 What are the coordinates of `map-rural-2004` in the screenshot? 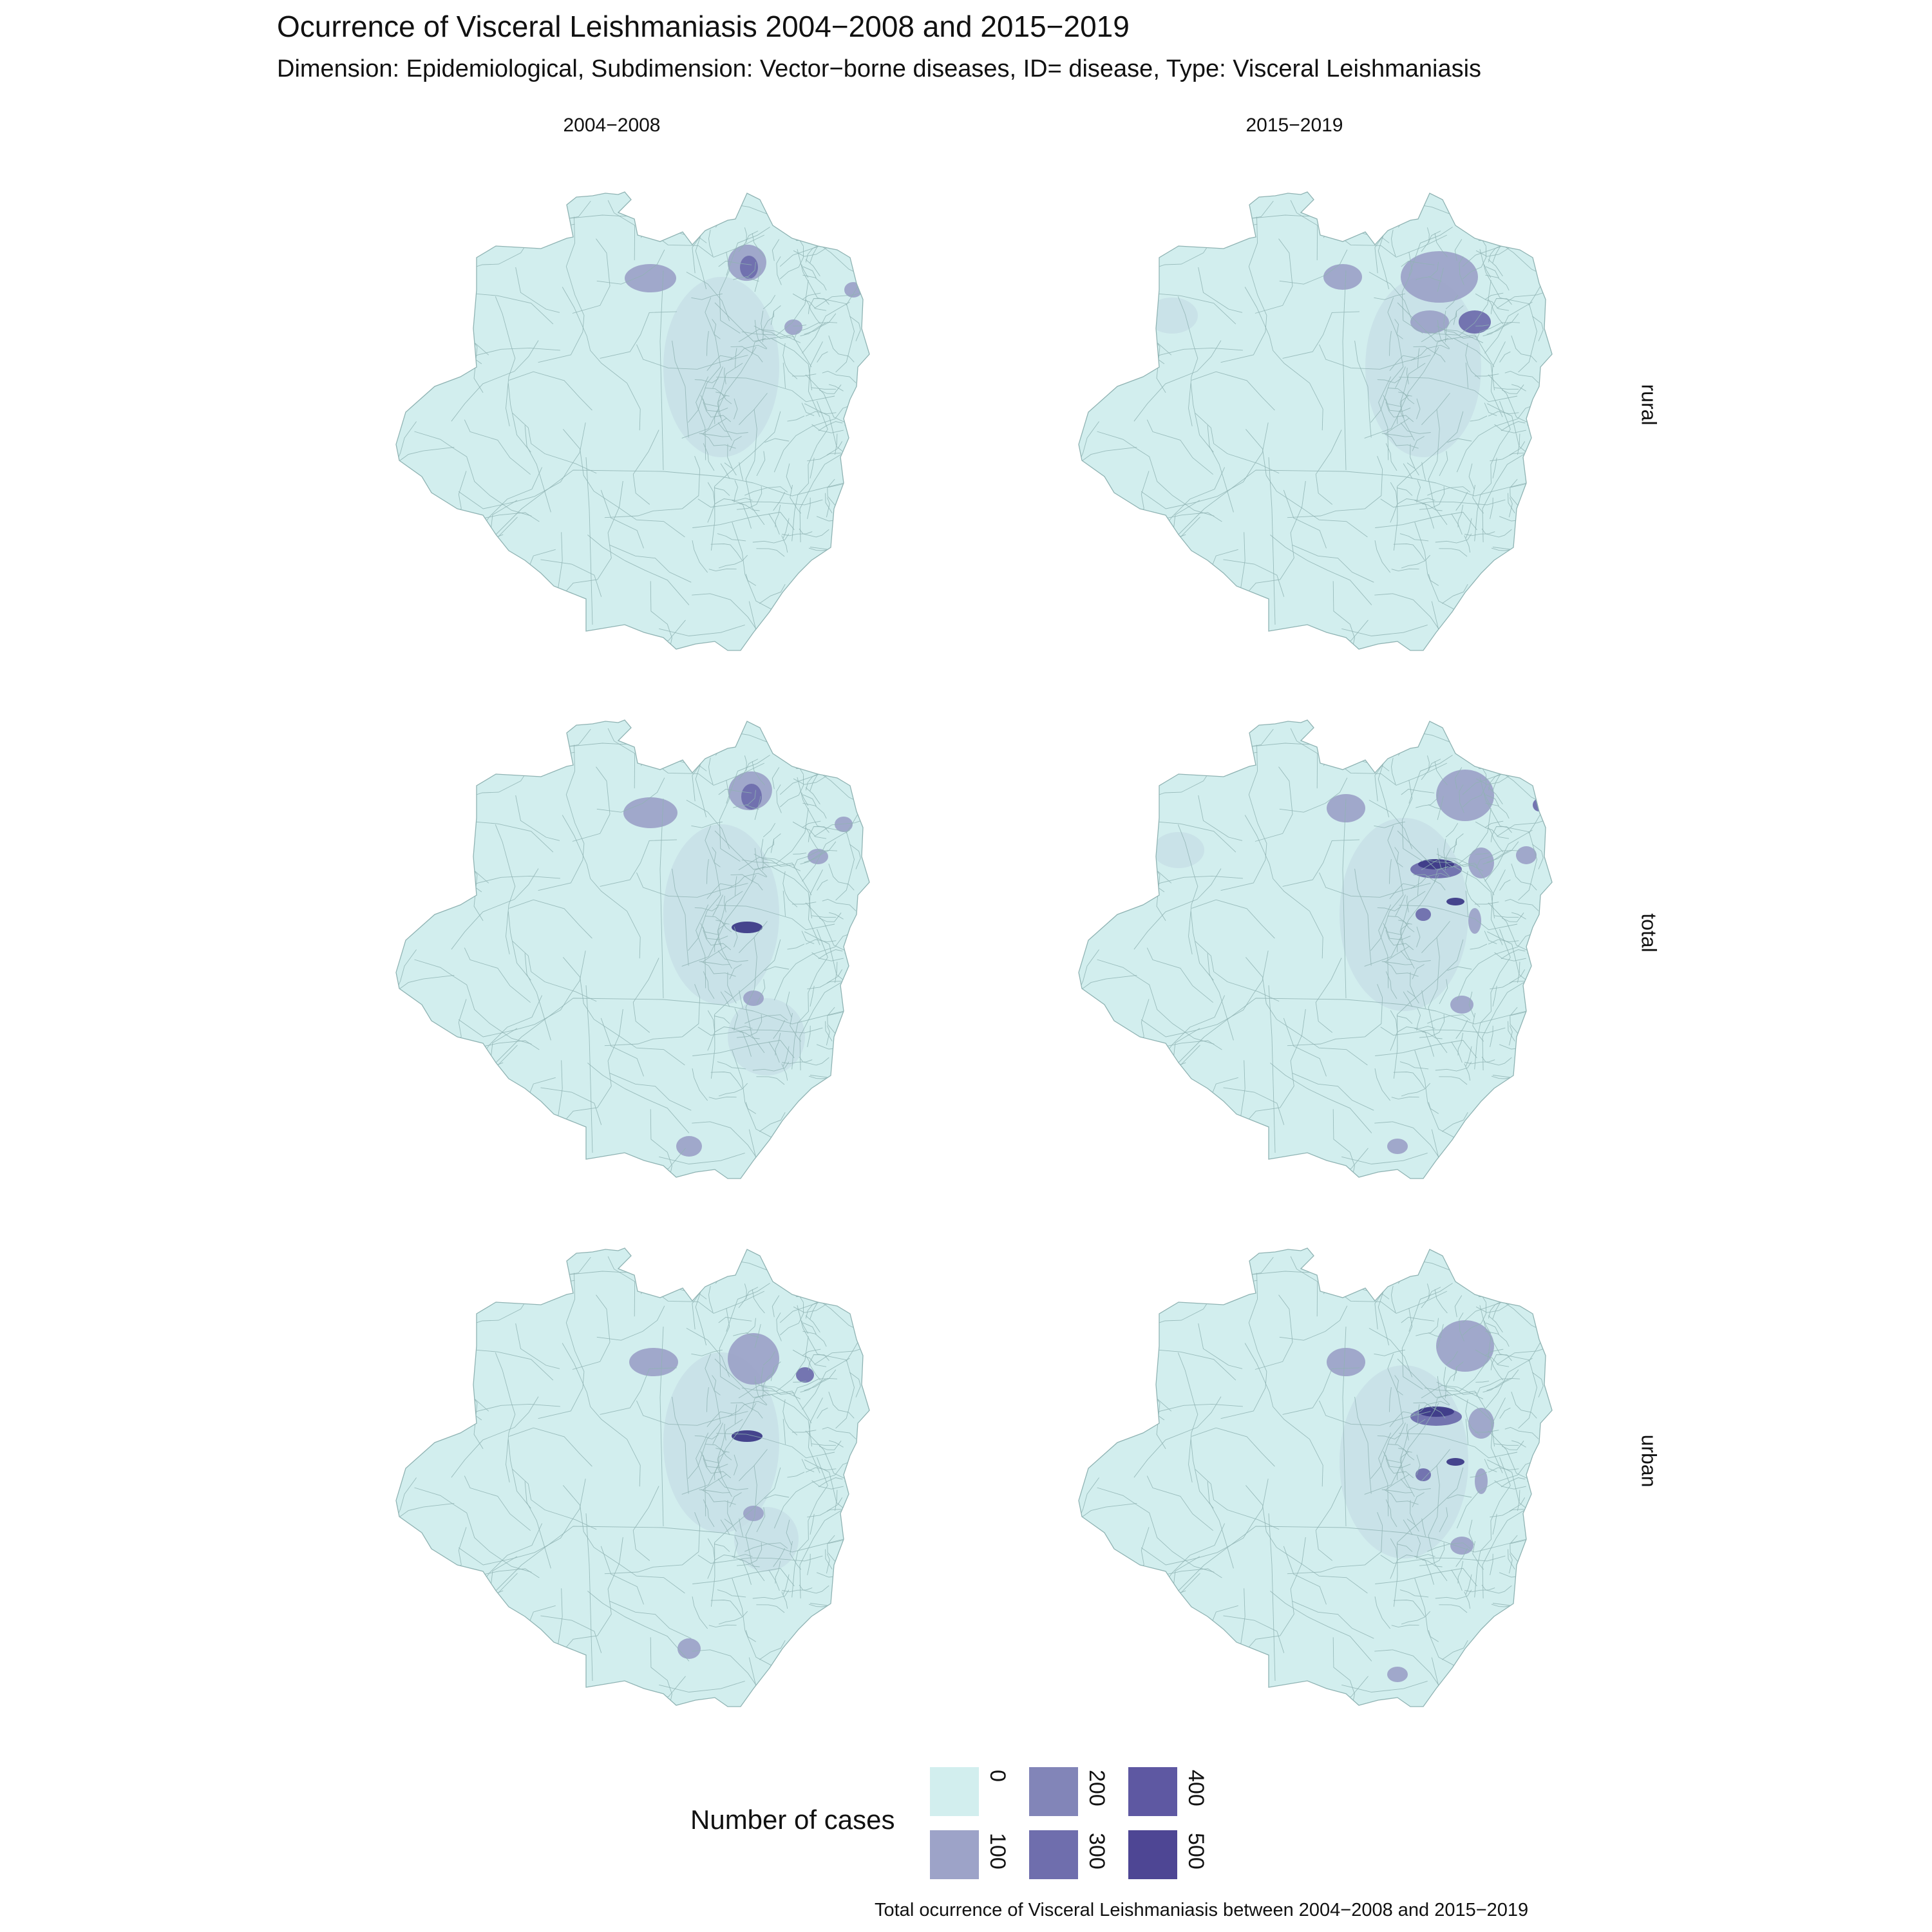 It's located at (633, 421).